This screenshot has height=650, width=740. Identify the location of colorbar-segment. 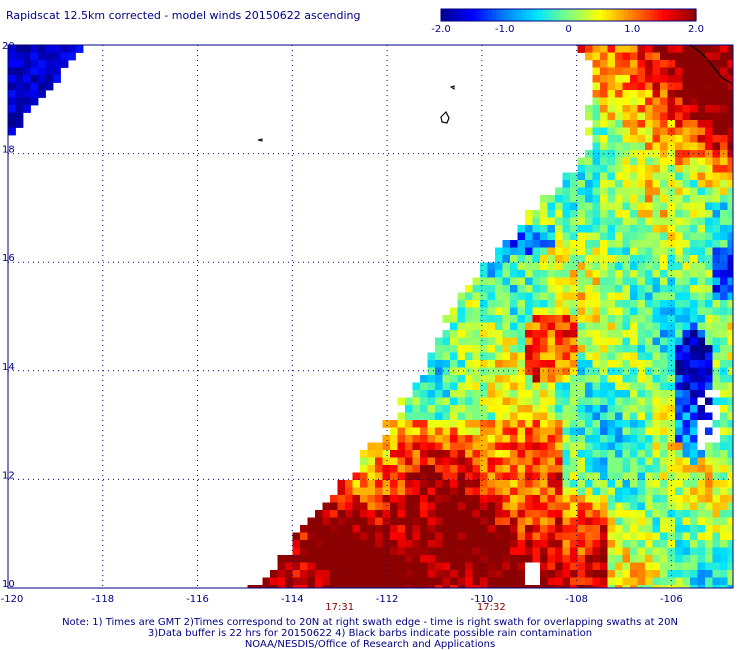
(528, 15).